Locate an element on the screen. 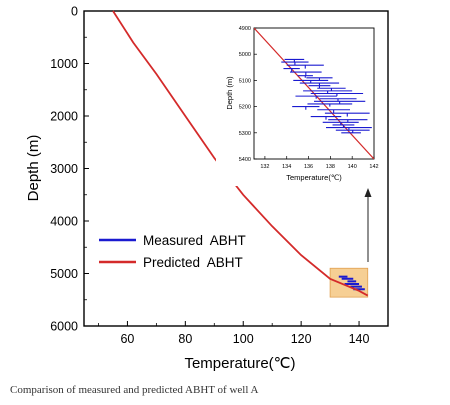 This screenshot has width=450, height=405. inset-y-tick-label: 5300 is located at coordinates (245, 134).